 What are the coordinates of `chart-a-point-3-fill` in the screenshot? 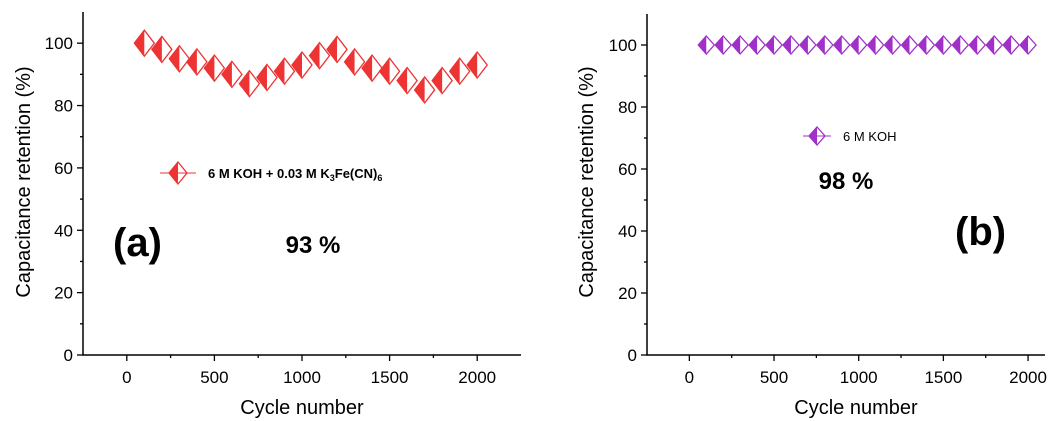 It's located at (191, 61).